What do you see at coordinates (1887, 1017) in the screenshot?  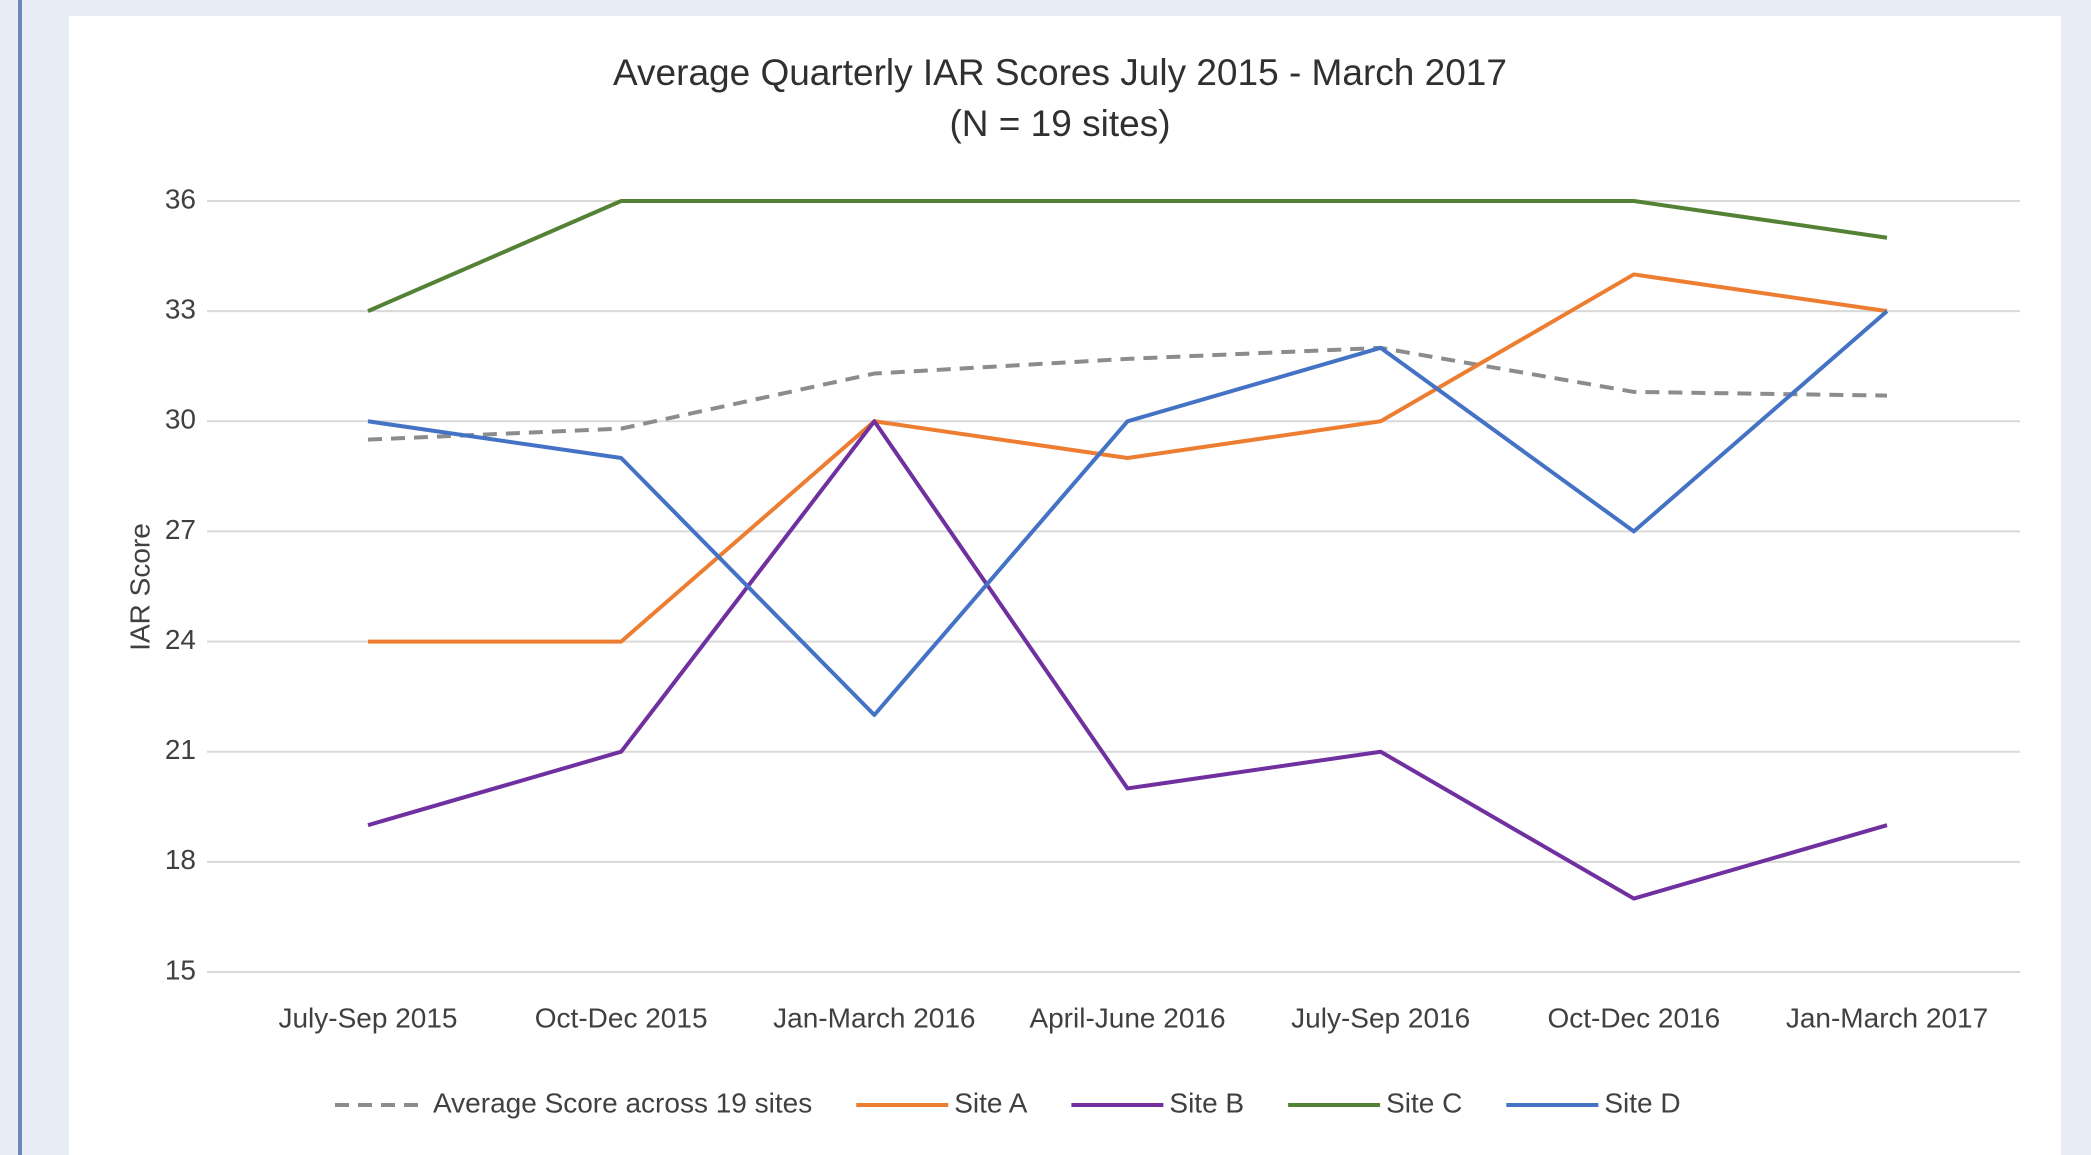 I see `x-tick-label: Jan-March 2017` at bounding box center [1887, 1017].